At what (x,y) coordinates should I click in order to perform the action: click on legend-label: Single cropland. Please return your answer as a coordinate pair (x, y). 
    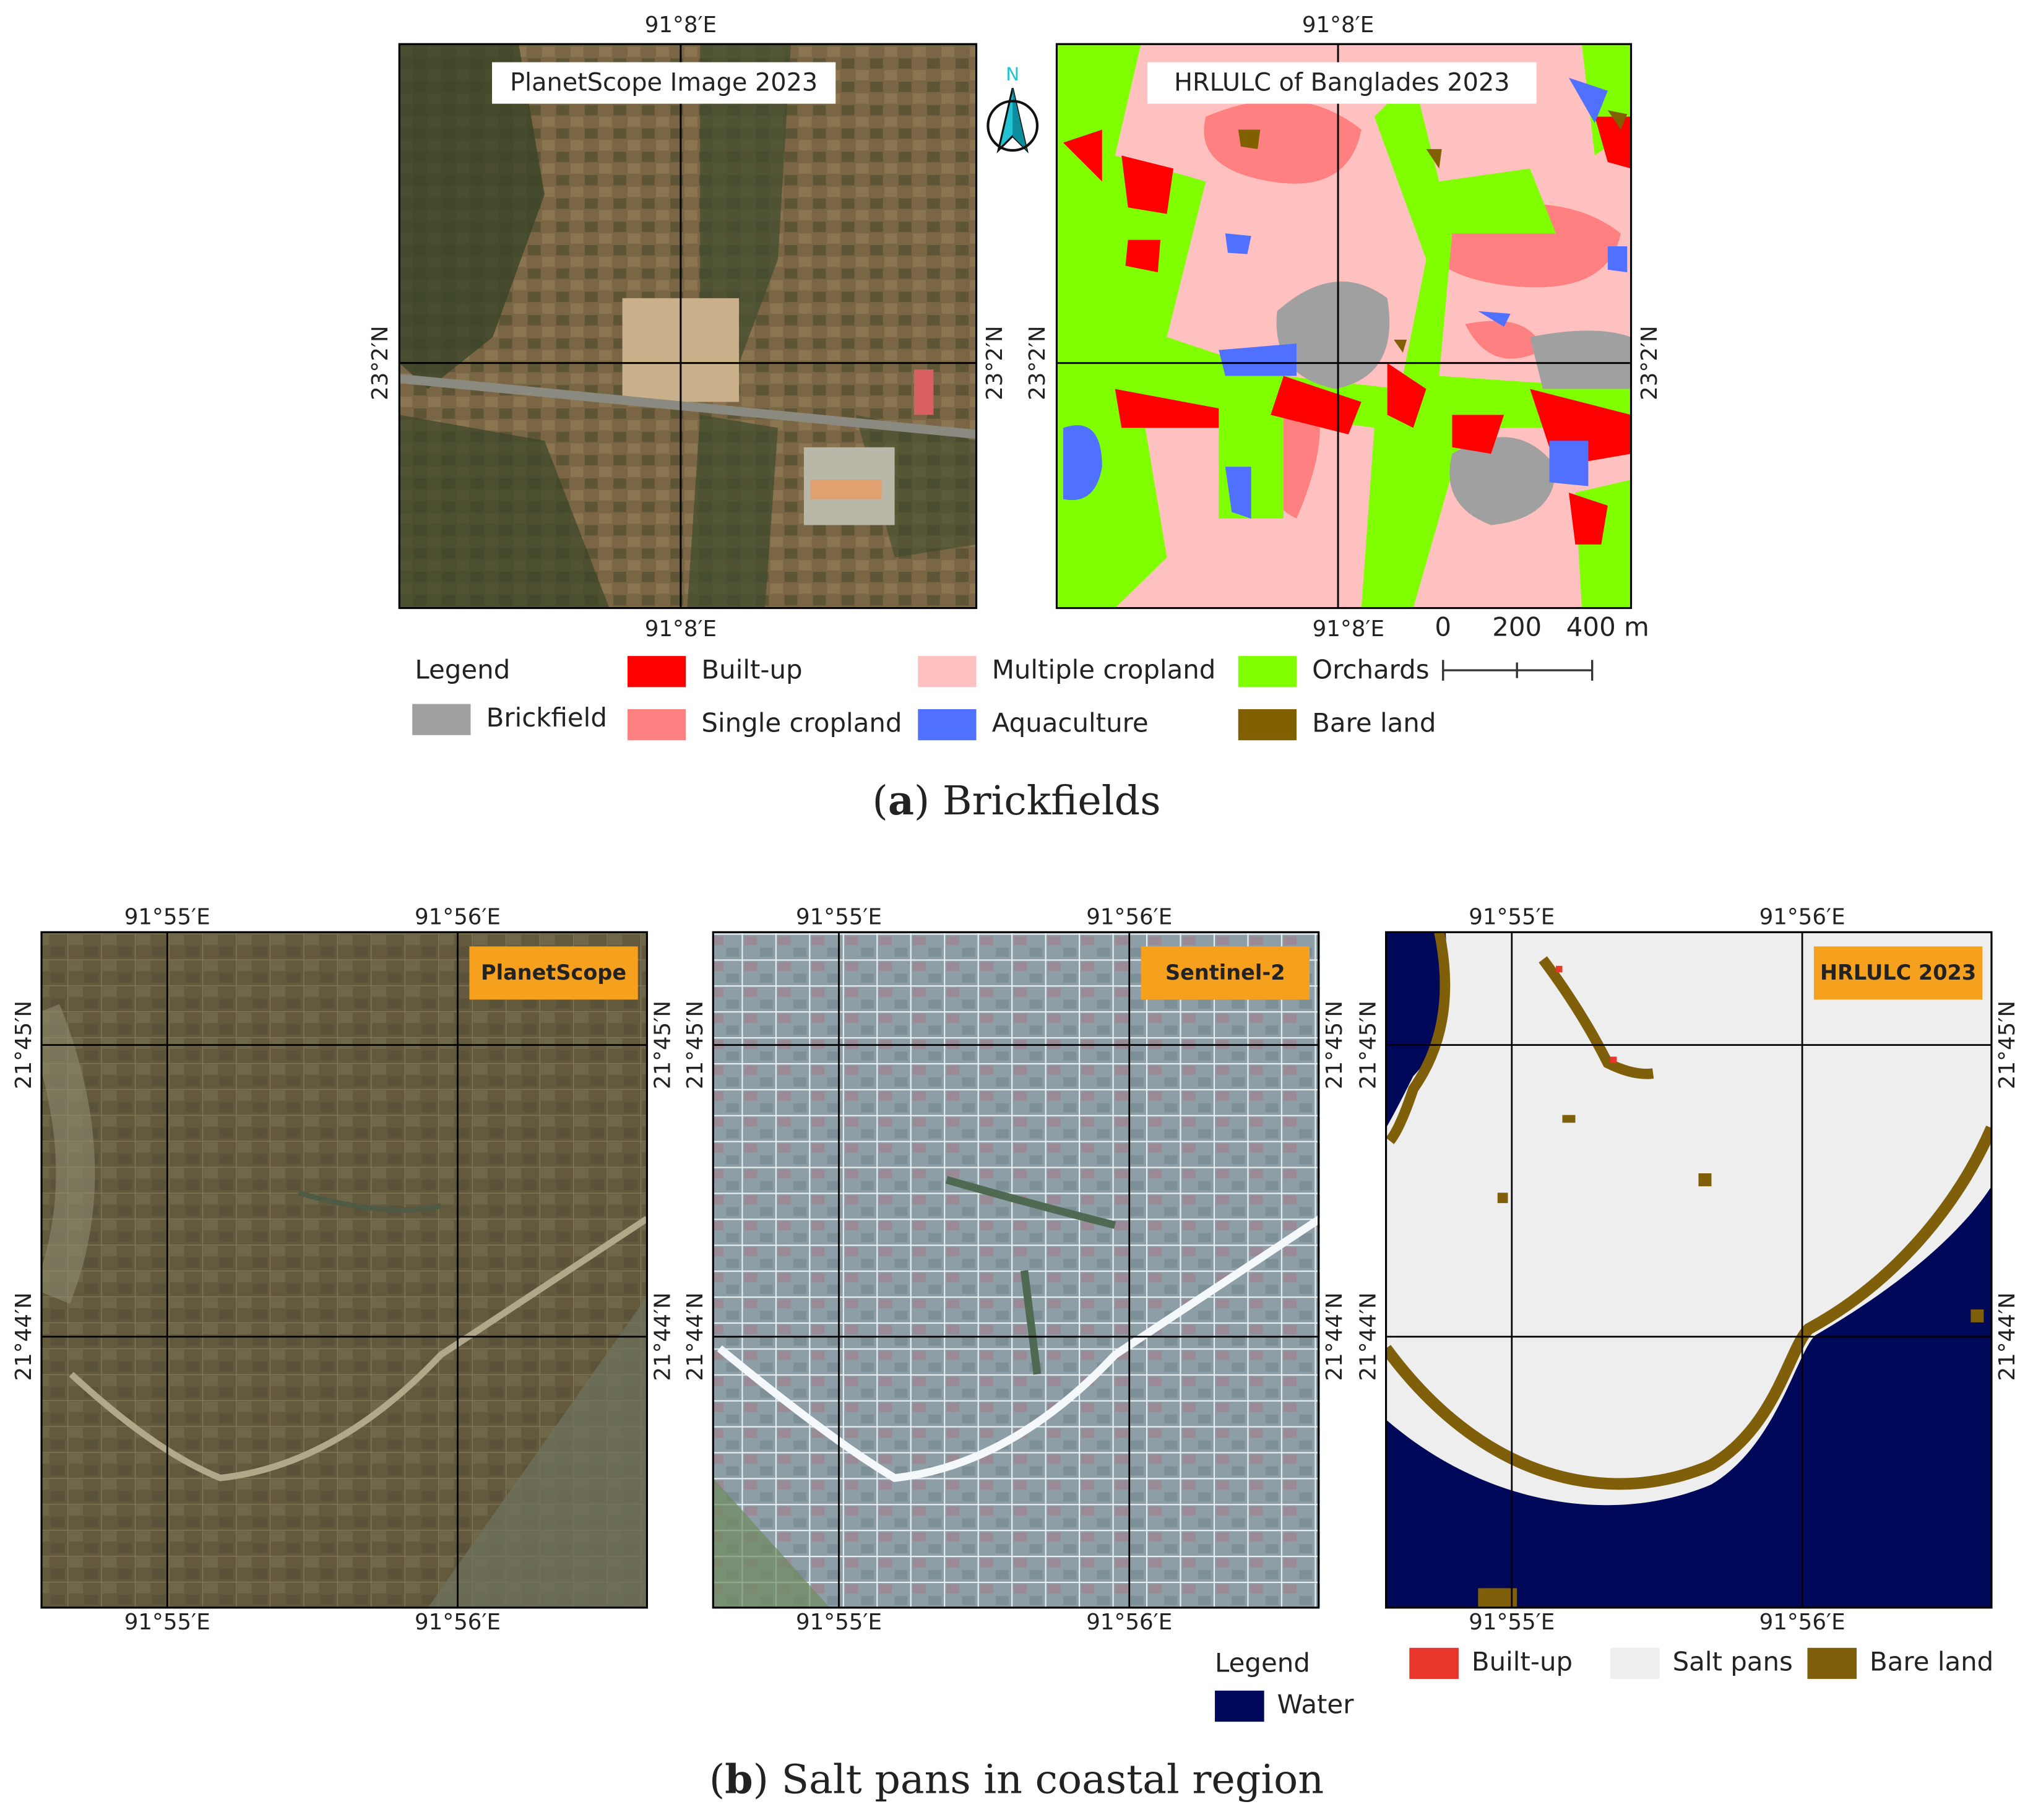
    Looking at the image, I should click on (801, 723).